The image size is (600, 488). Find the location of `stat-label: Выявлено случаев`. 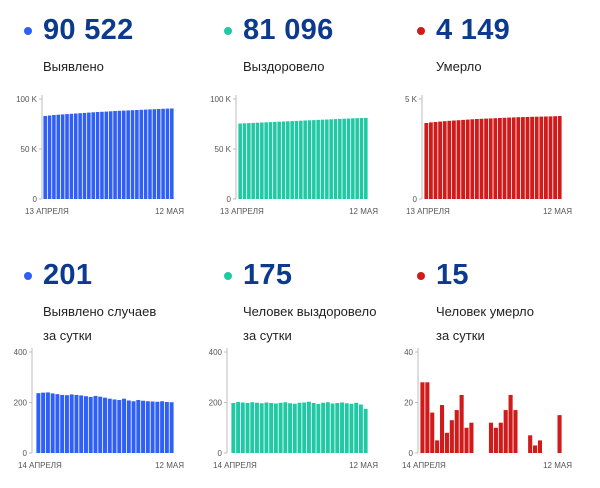

stat-label: Выявлено случаев is located at coordinates (100, 311).